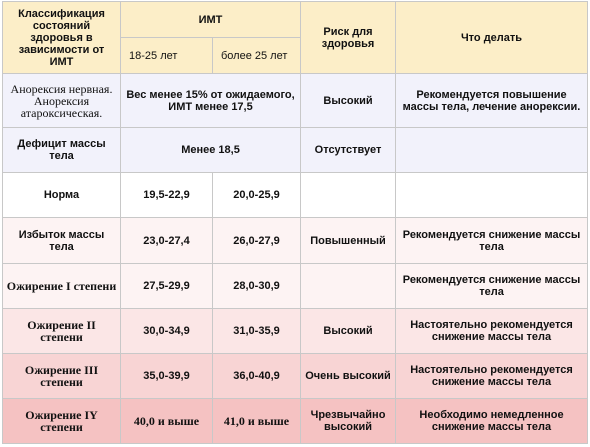 The width and height of the screenshot is (590, 447). What do you see at coordinates (62, 376) in the screenshot?
I see `category-cell: Ожирение III степени` at bounding box center [62, 376].